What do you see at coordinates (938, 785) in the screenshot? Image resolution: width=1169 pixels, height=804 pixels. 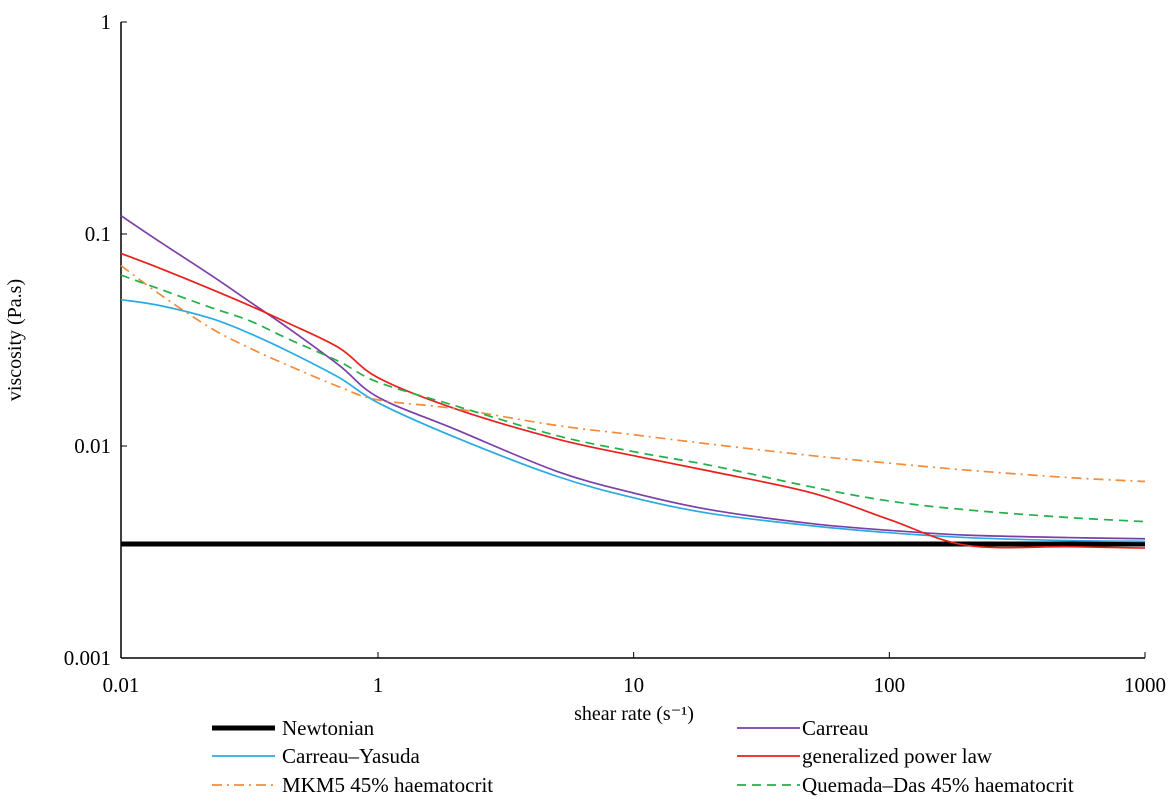 I see `legend-label: Quemada–Das 45% haematocrit` at bounding box center [938, 785].